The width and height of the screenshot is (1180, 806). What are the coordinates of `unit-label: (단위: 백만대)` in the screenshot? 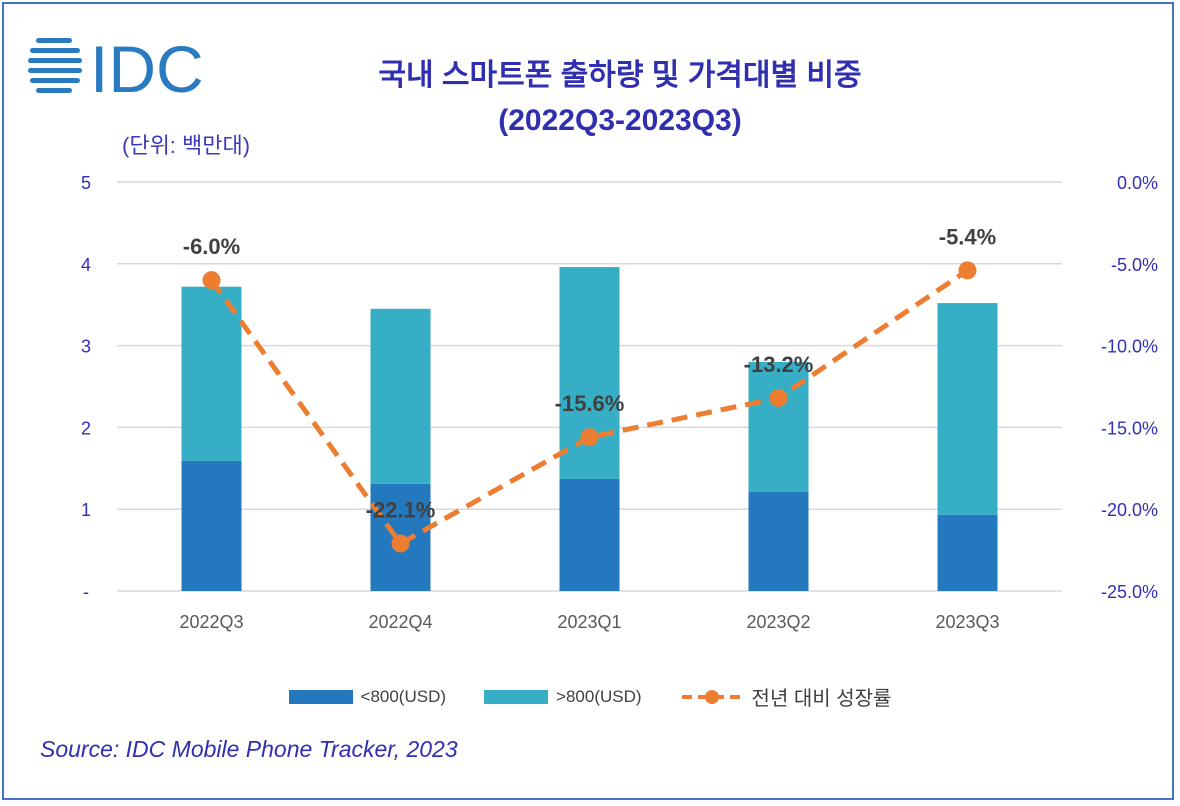 It's located at (186, 145).